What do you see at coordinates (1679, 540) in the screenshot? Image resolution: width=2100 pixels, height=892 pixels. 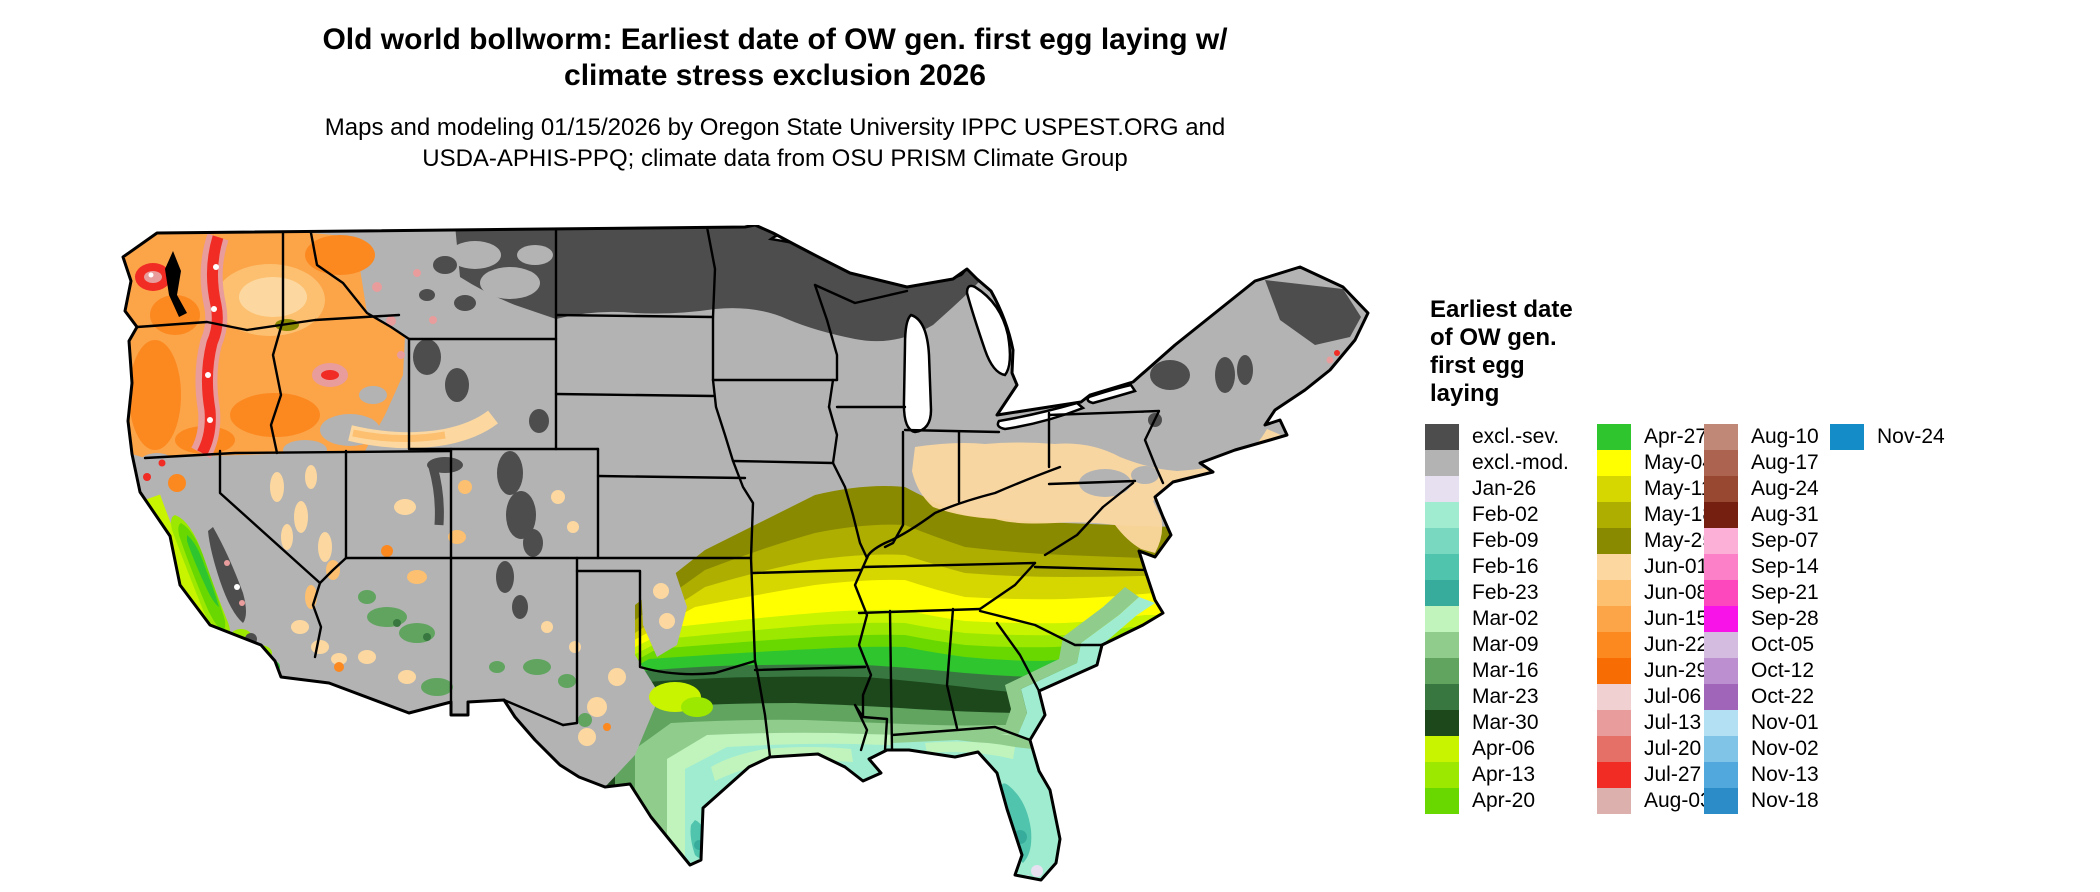 I see `legend-label: May-25` at bounding box center [1679, 540].